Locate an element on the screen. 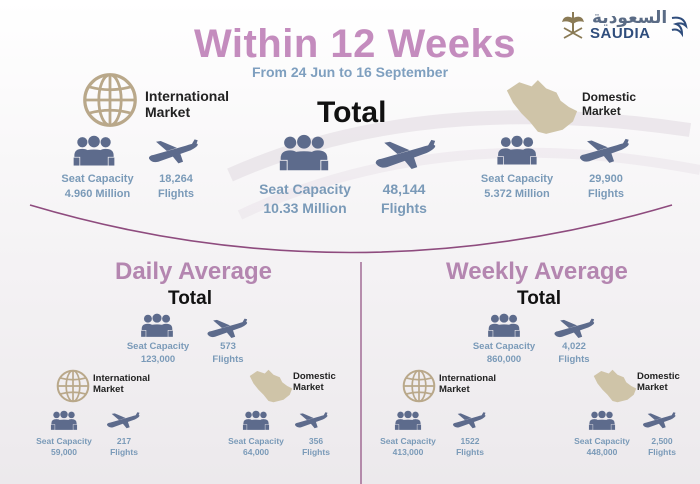  weekly-domestic-title: Domestic Market is located at coordinates (658, 382).